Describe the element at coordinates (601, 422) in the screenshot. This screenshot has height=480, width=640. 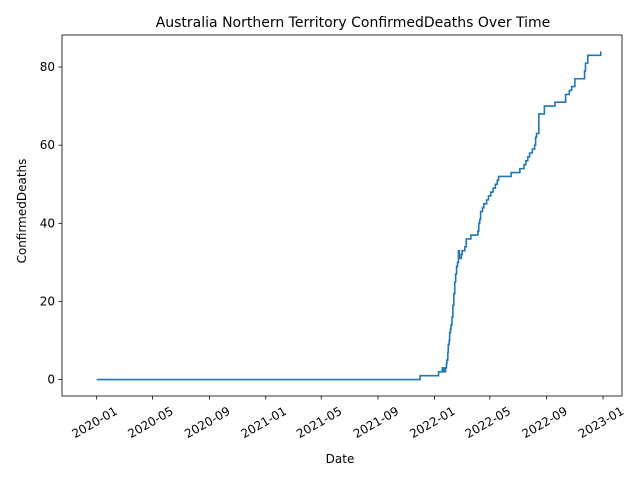
I see `x-tick-label: 2023-01` at that location.